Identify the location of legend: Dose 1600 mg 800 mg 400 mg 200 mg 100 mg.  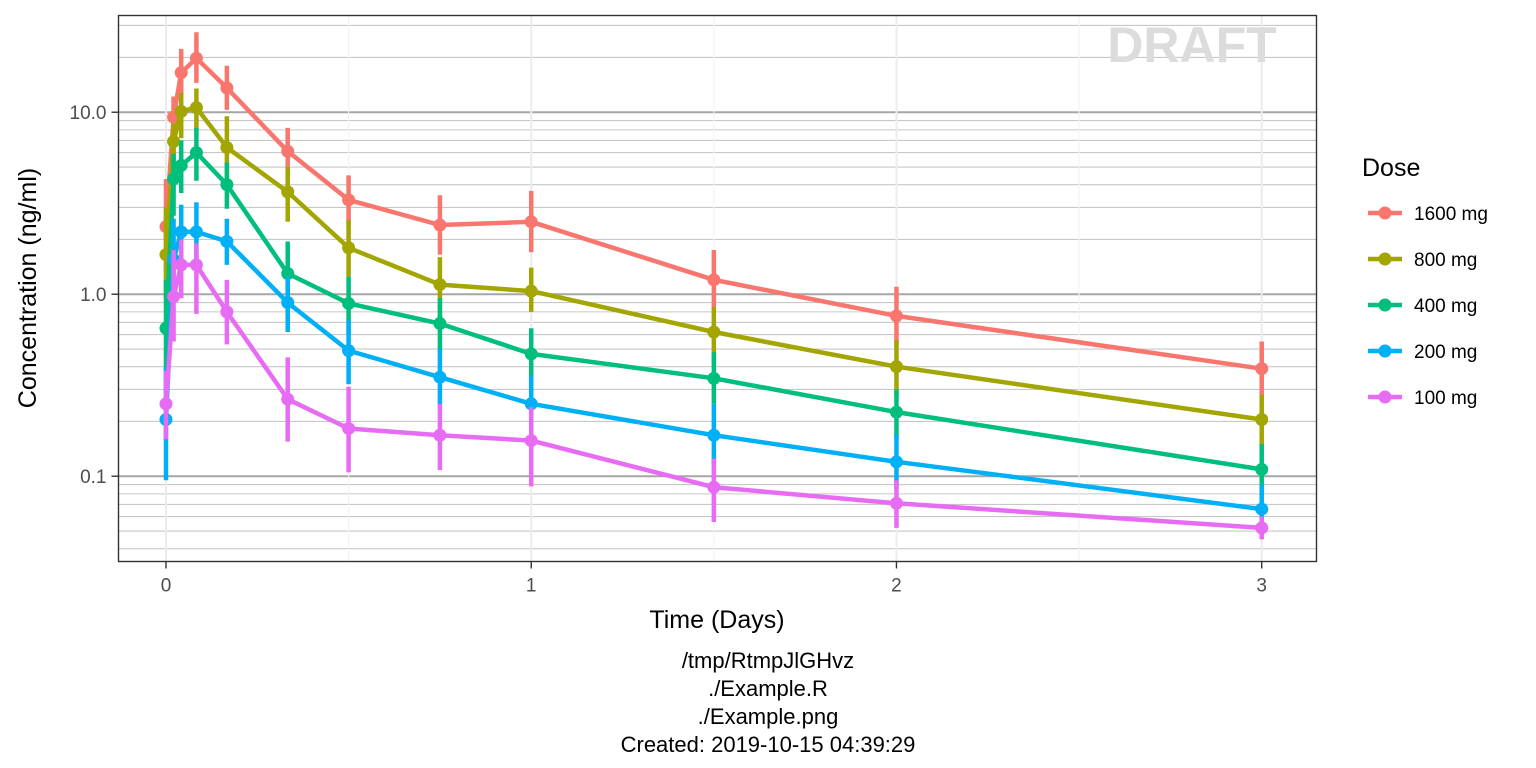
(1425, 281).